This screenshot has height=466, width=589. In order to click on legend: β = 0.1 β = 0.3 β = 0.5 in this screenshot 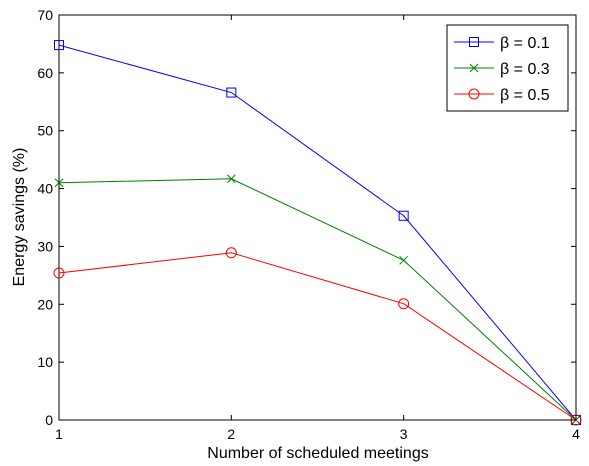, I will do `click(507, 68)`.